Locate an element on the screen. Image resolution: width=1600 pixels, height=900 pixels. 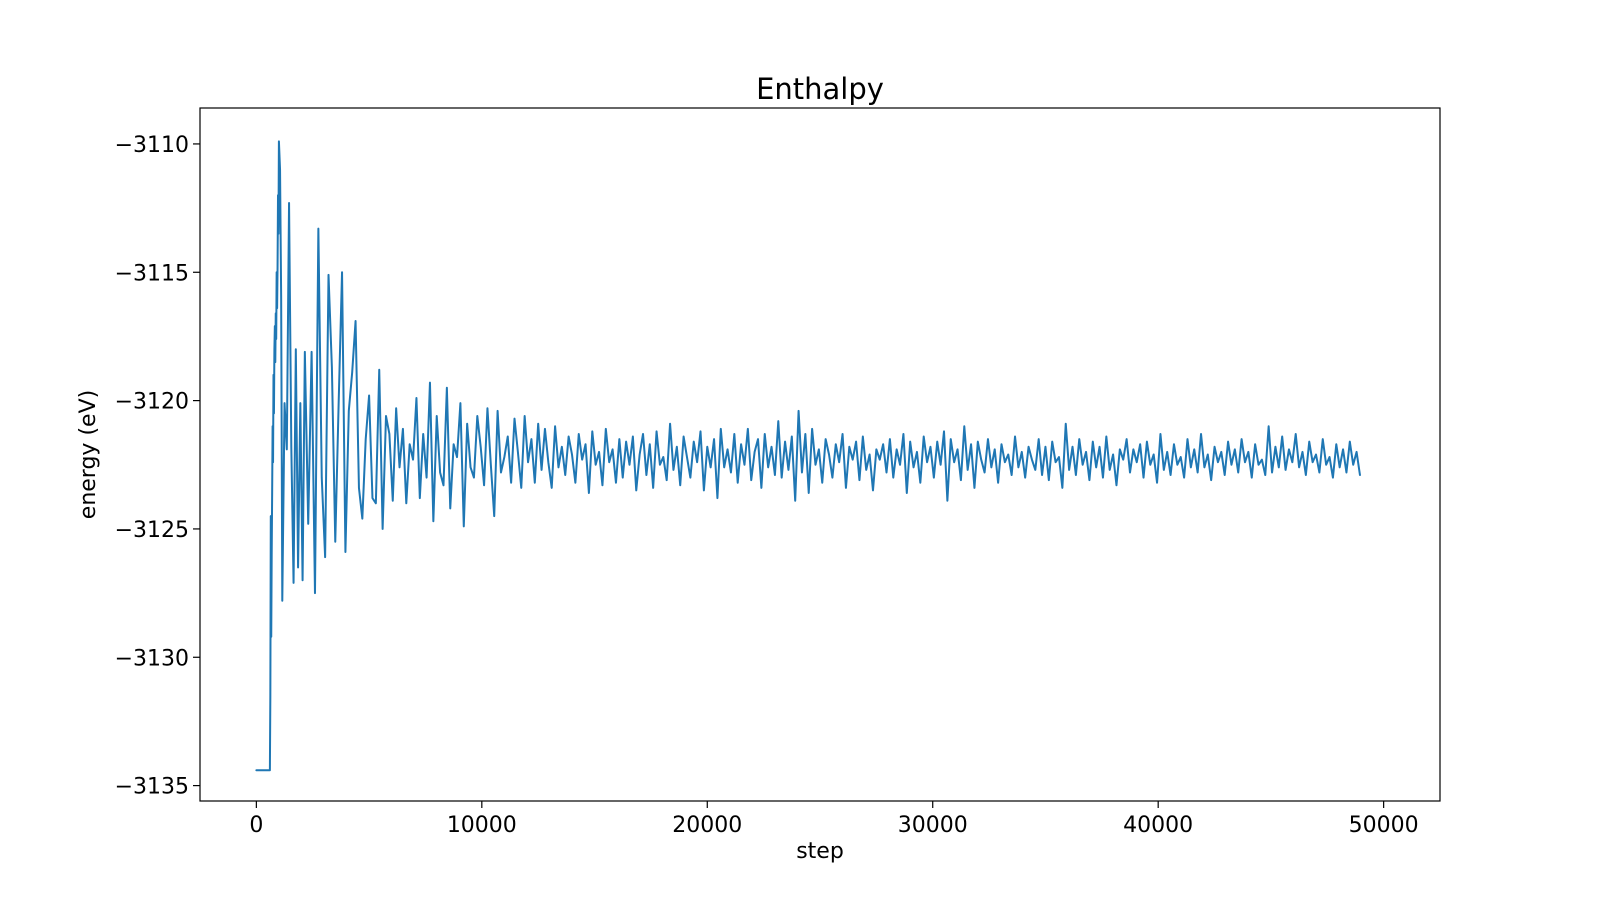
x-tick-label: 0 is located at coordinates (256, 825).